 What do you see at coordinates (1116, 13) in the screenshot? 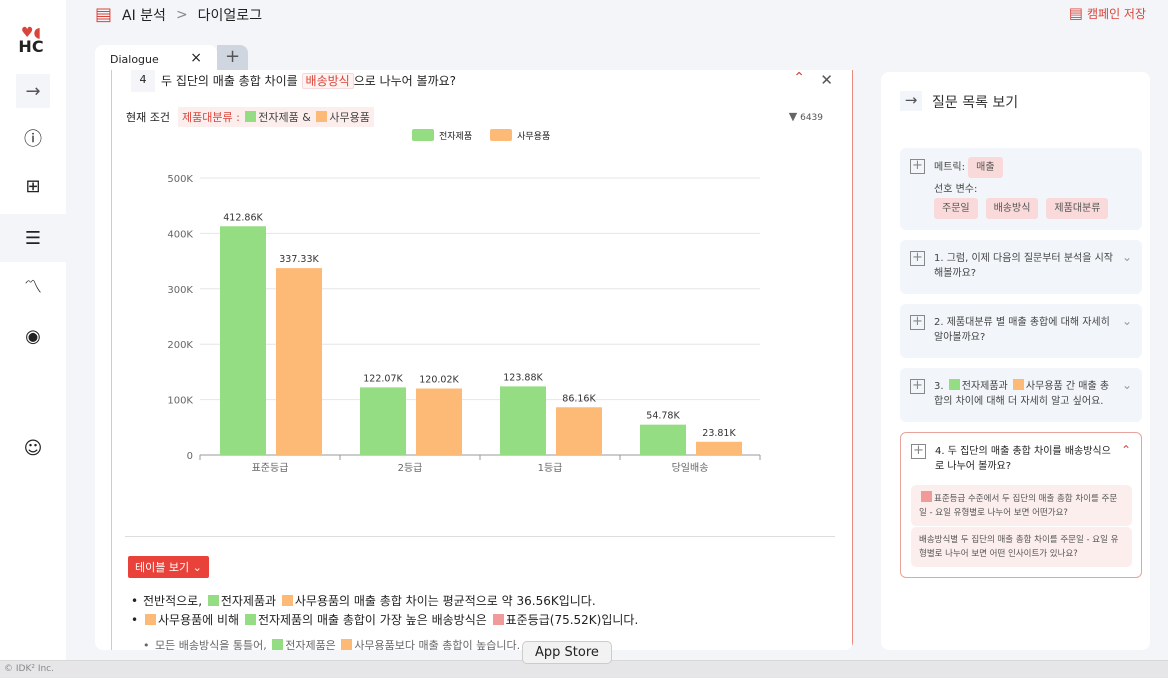
I see `save-campaign-label: 캠페인 저장` at bounding box center [1116, 13].